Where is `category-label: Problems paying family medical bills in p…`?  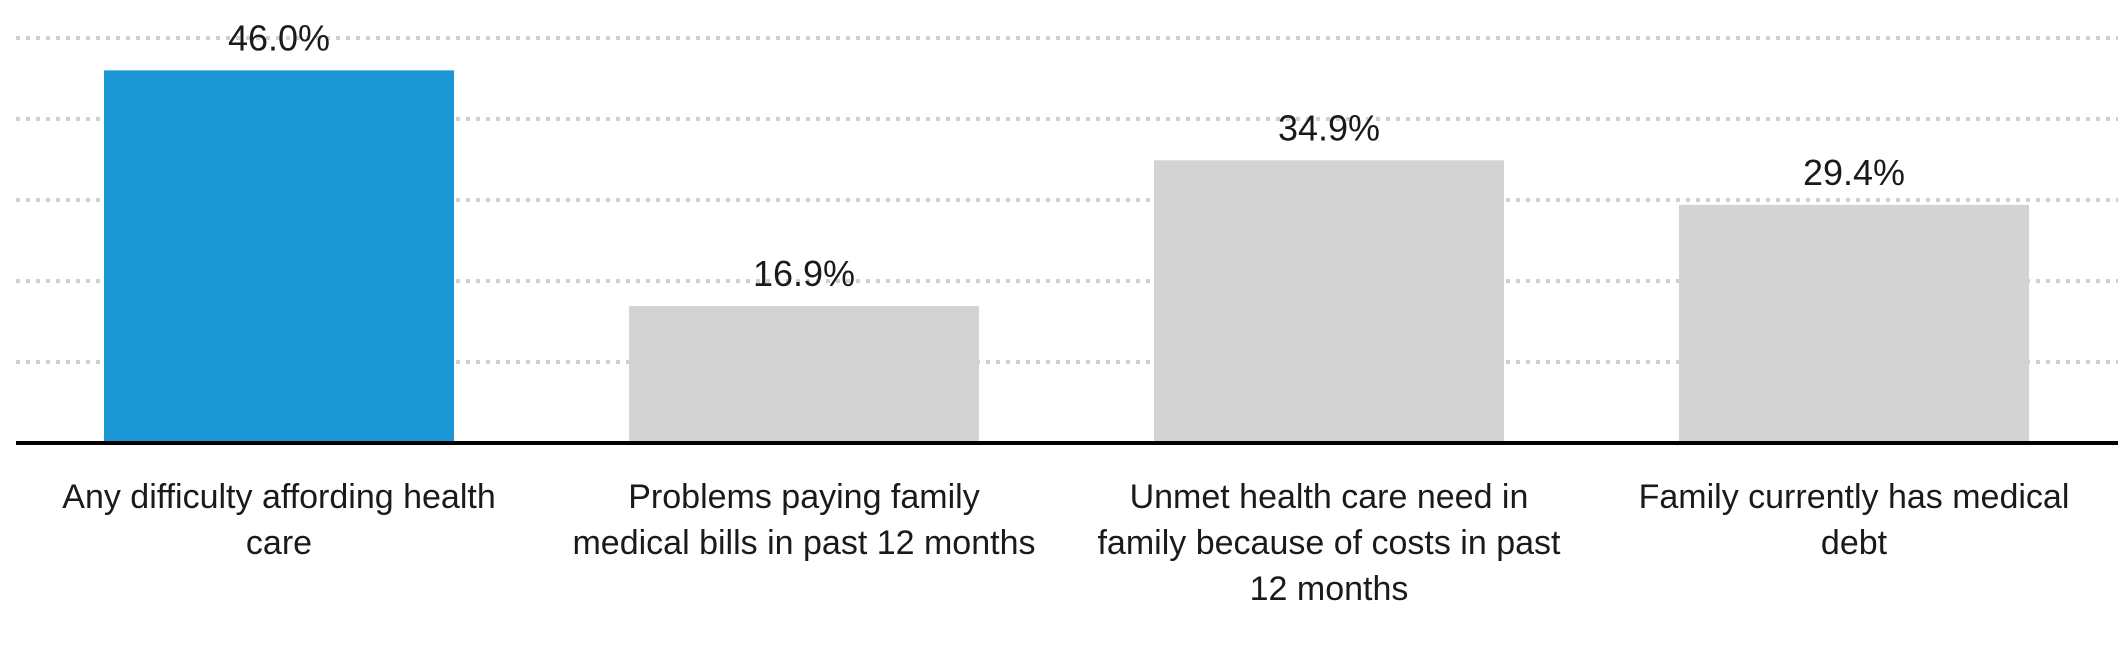 category-label: Problems paying family medical bills in p… is located at coordinates (803, 520).